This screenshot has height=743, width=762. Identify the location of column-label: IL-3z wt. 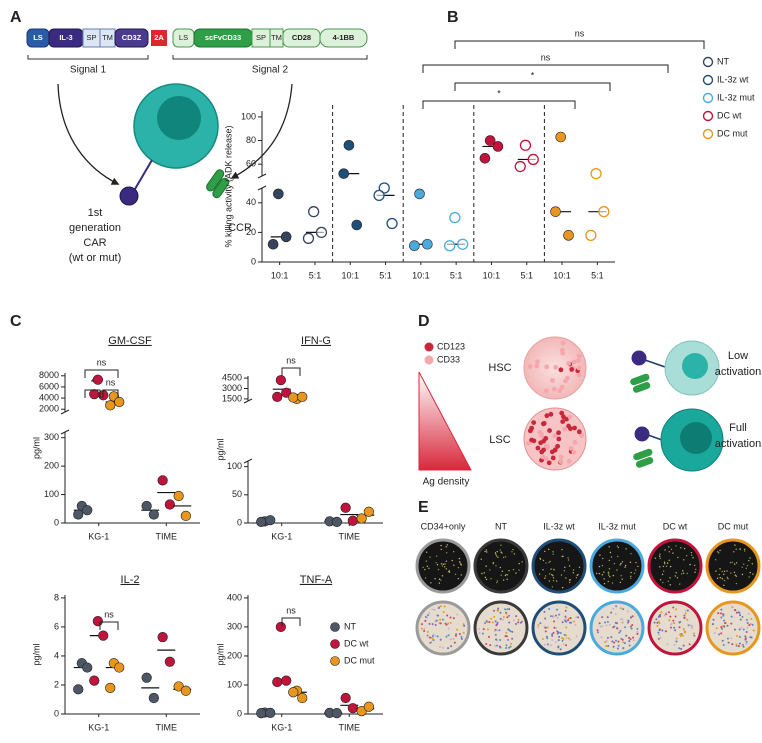
(559, 526).